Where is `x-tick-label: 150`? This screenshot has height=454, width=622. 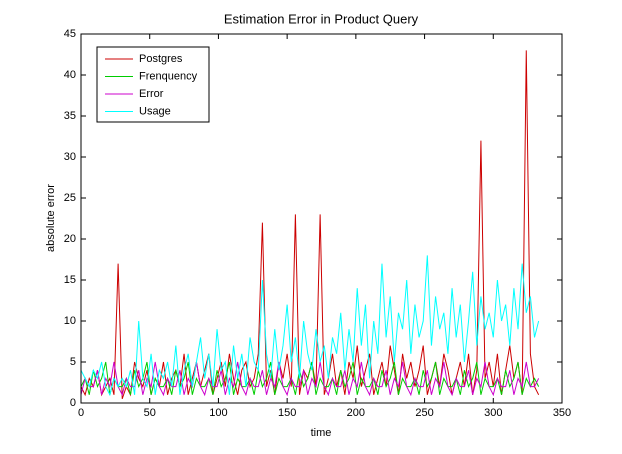 x-tick-label: 150 is located at coordinates (287, 413).